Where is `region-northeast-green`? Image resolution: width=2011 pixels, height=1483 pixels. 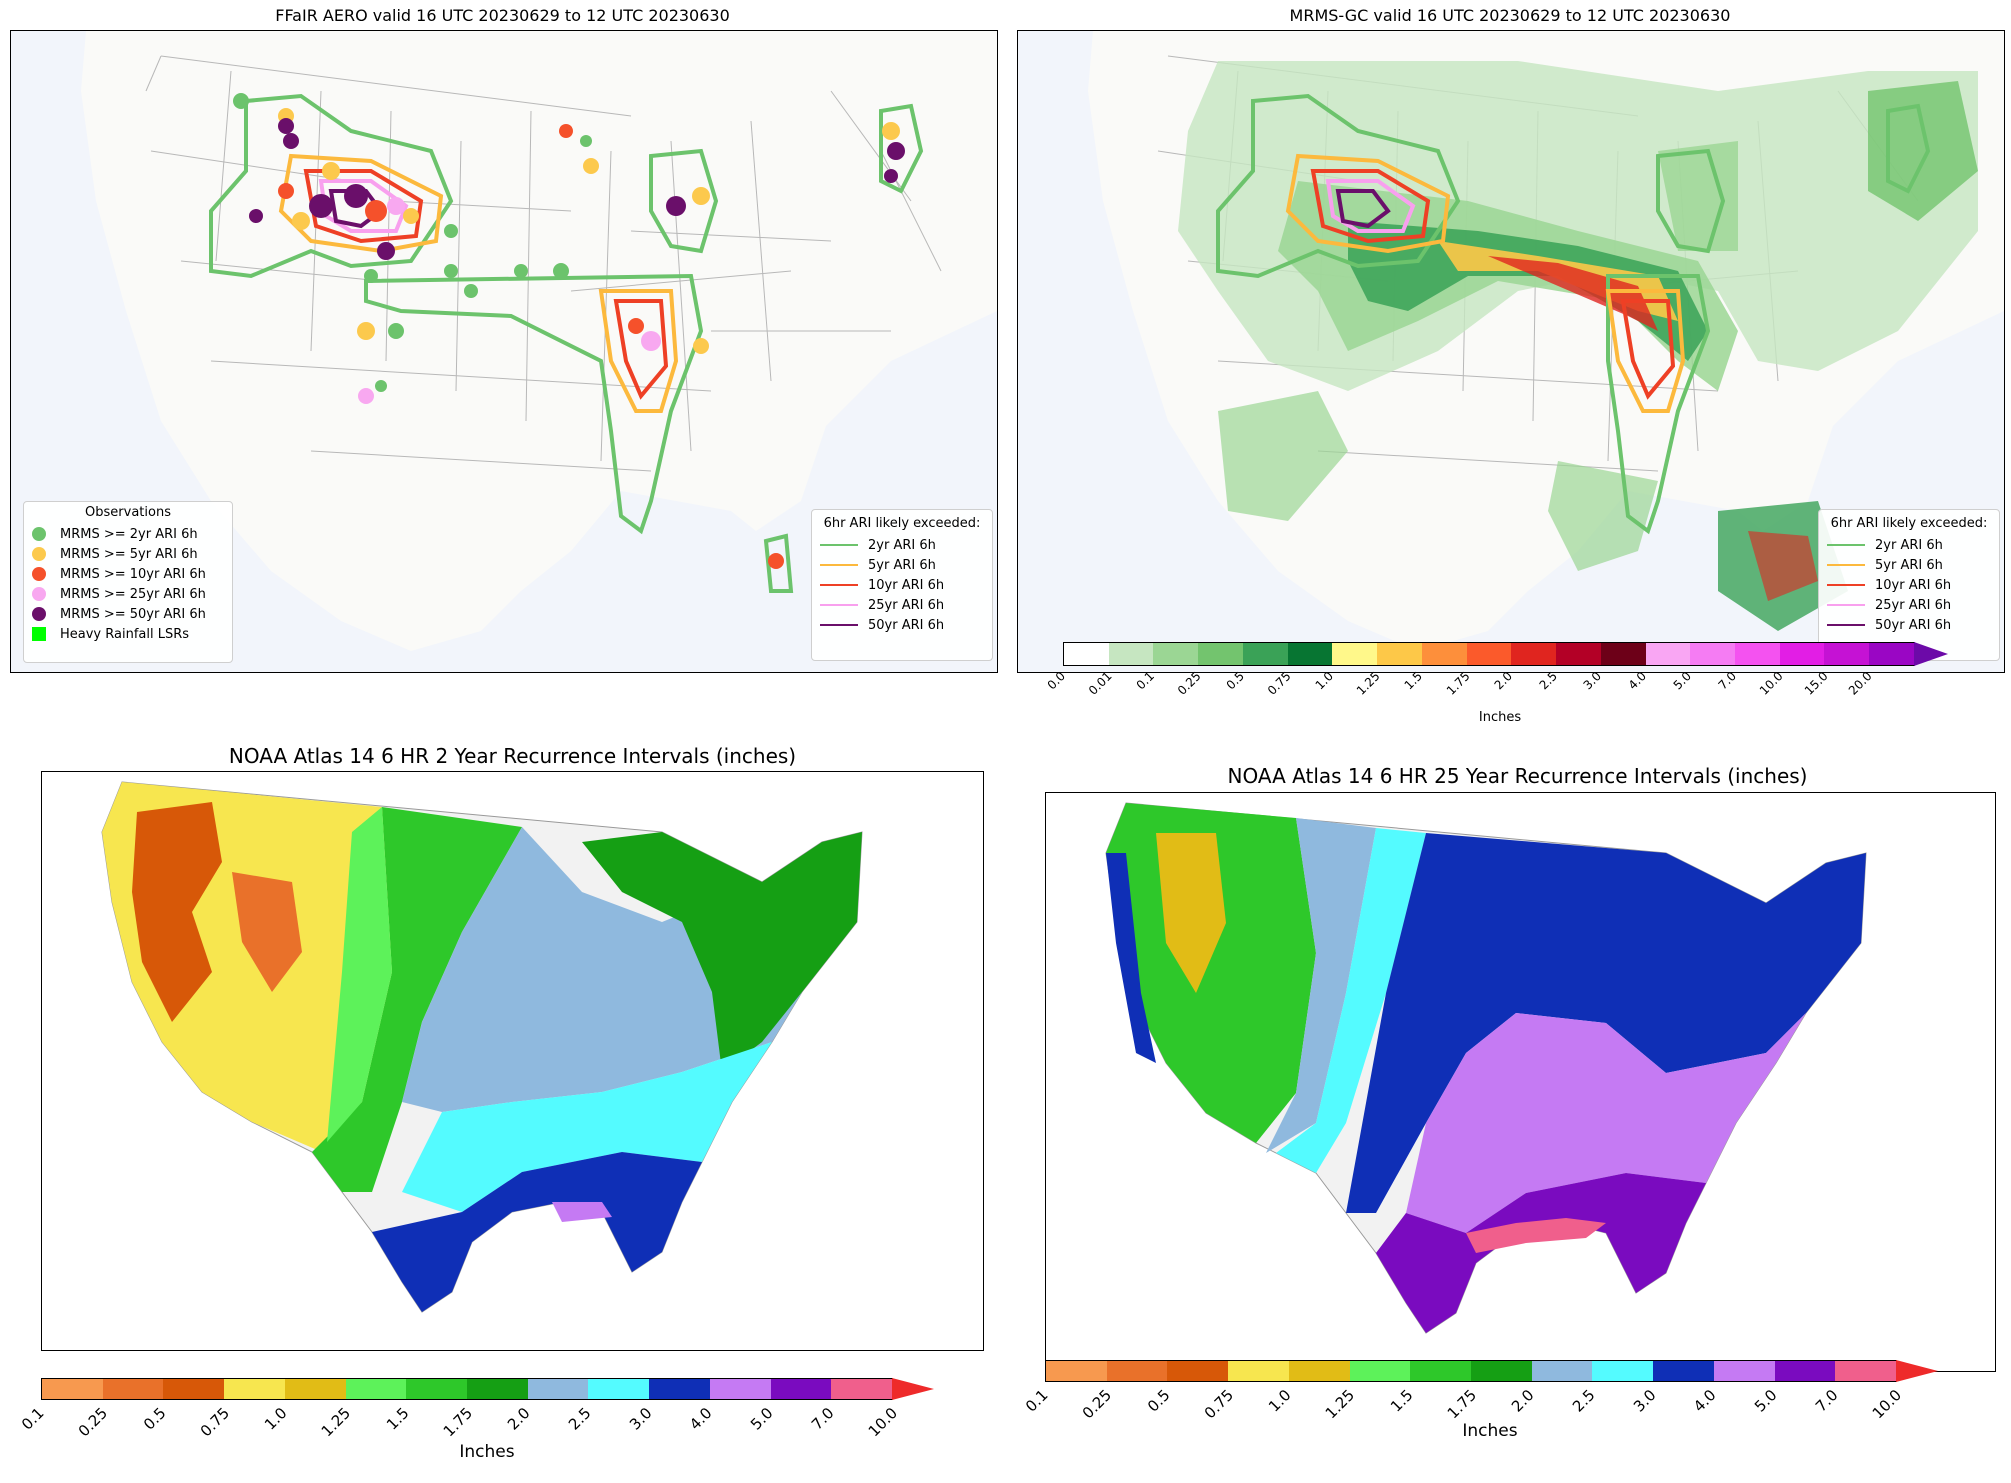
region-northeast-green is located at coordinates (722, 952).